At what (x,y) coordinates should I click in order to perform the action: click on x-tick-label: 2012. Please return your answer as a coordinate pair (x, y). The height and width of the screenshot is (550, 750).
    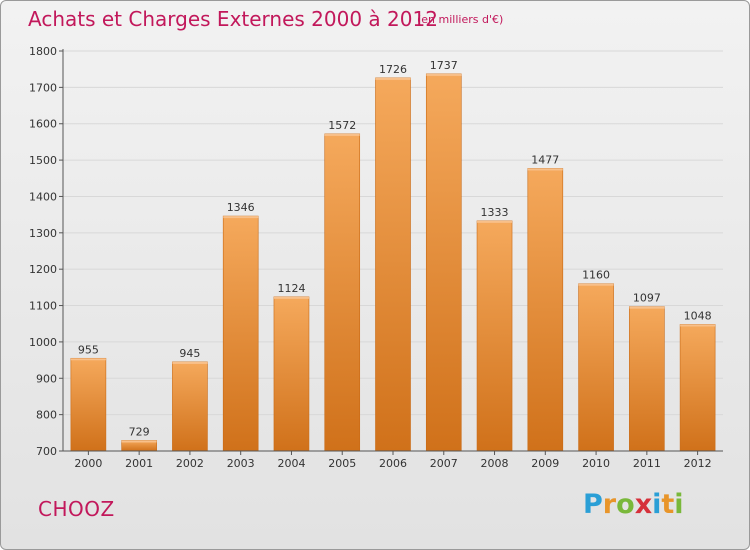
    Looking at the image, I should click on (698, 463).